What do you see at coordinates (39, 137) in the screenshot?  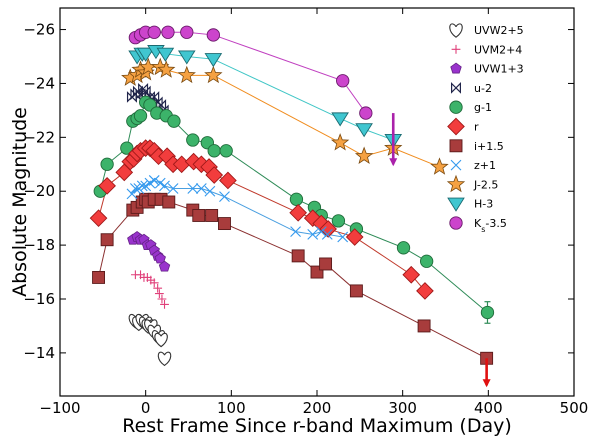 I see `y-tick-label: −22` at bounding box center [39, 137].